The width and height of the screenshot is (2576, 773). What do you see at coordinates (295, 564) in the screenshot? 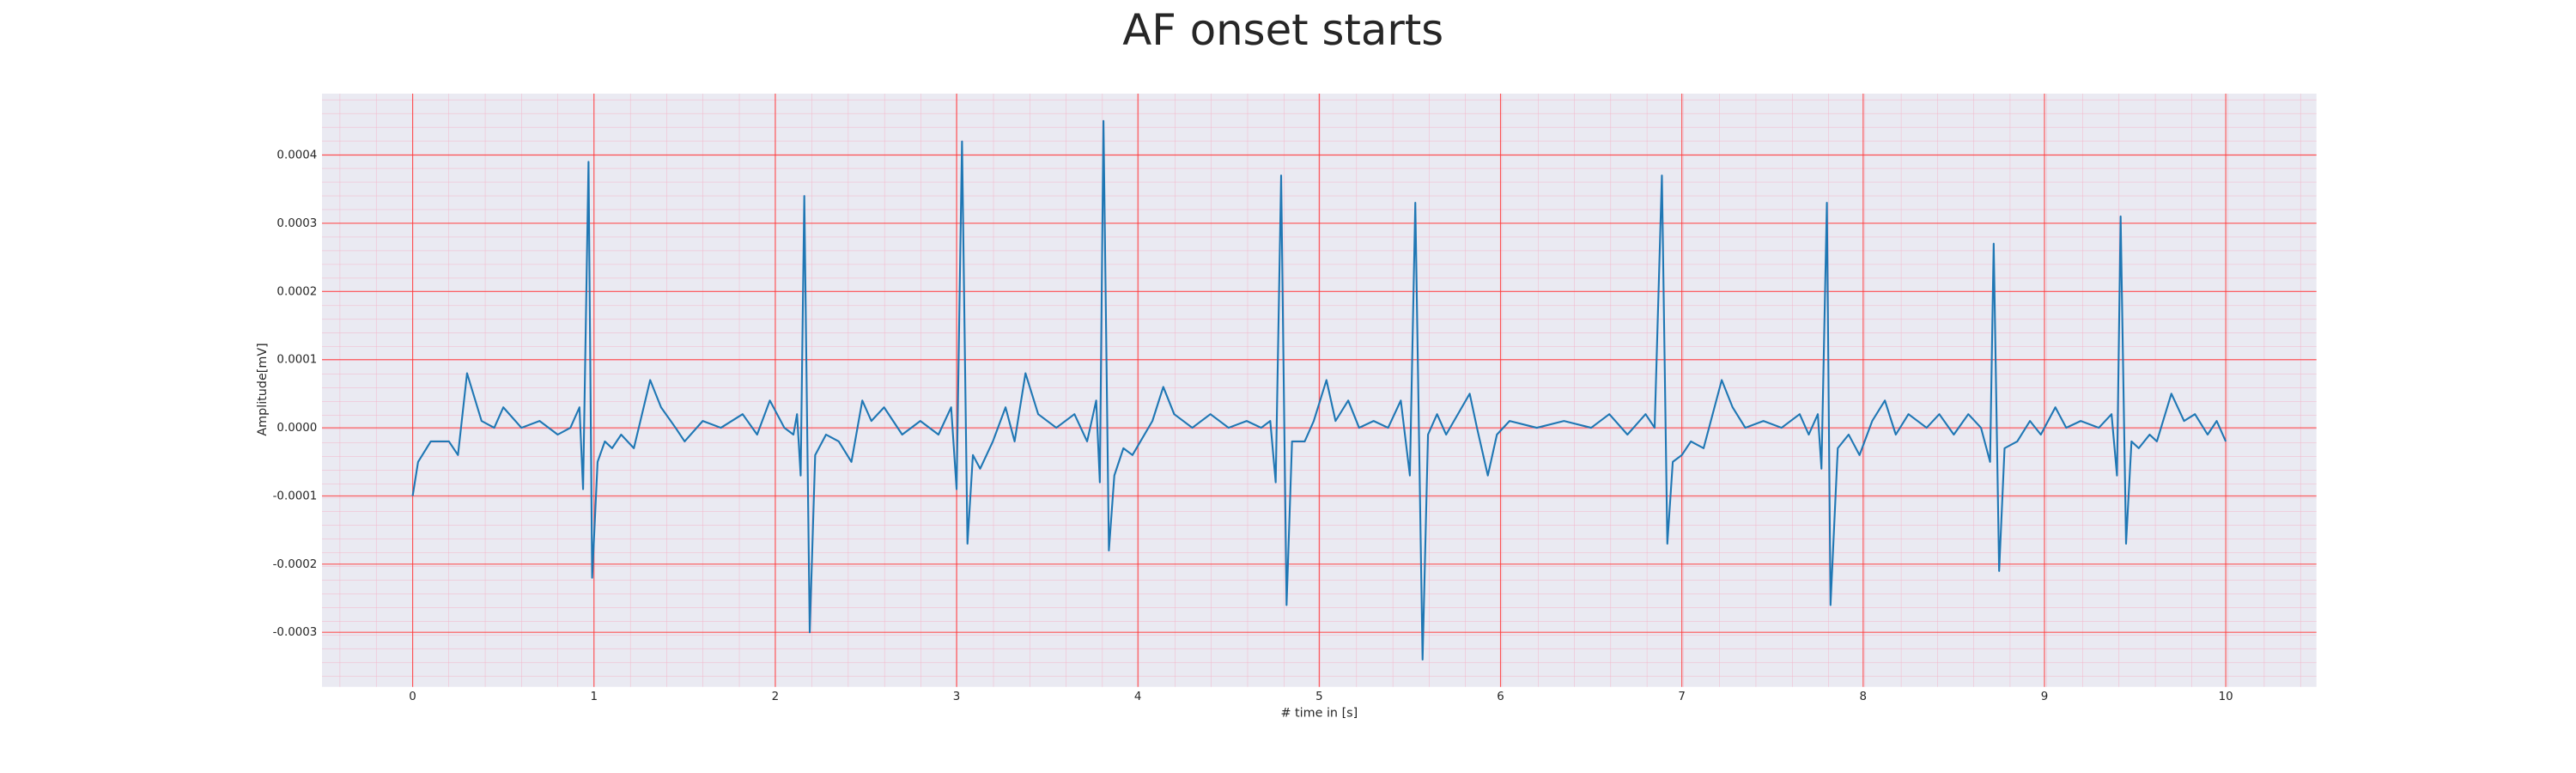
I see `y-tick-label: -0.0002` at bounding box center [295, 564].